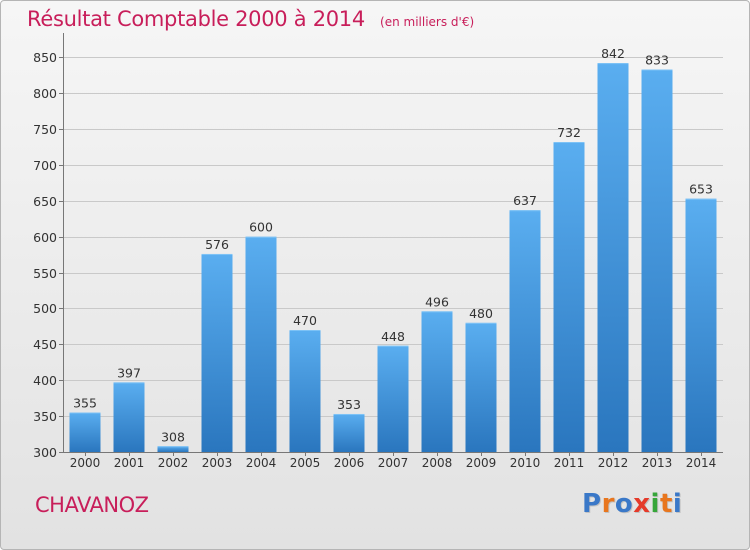 Image resolution: width=750 pixels, height=550 pixels. I want to click on y-tick-labels: 300 350 400 450 500 550 600 650 700 750 800 850, so click(45, 255).